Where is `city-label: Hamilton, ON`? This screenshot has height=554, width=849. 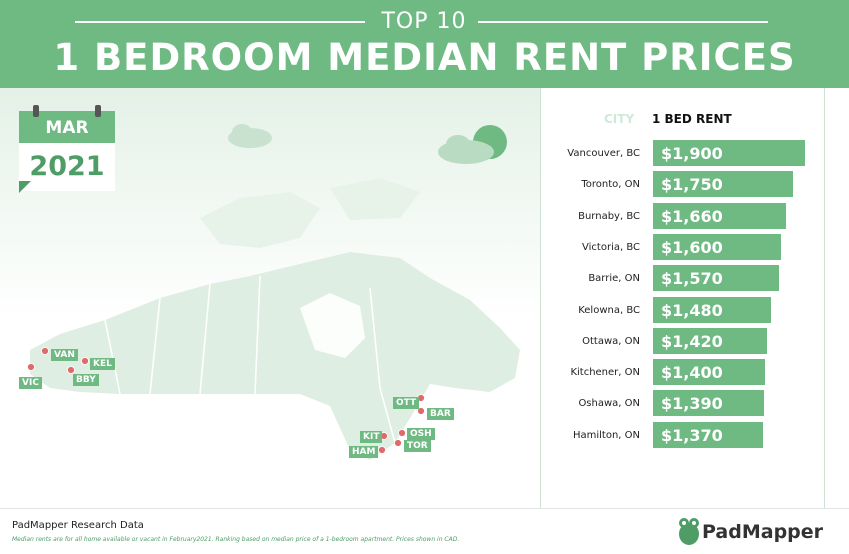
city-label: Hamilton, ON is located at coordinates (606, 435).